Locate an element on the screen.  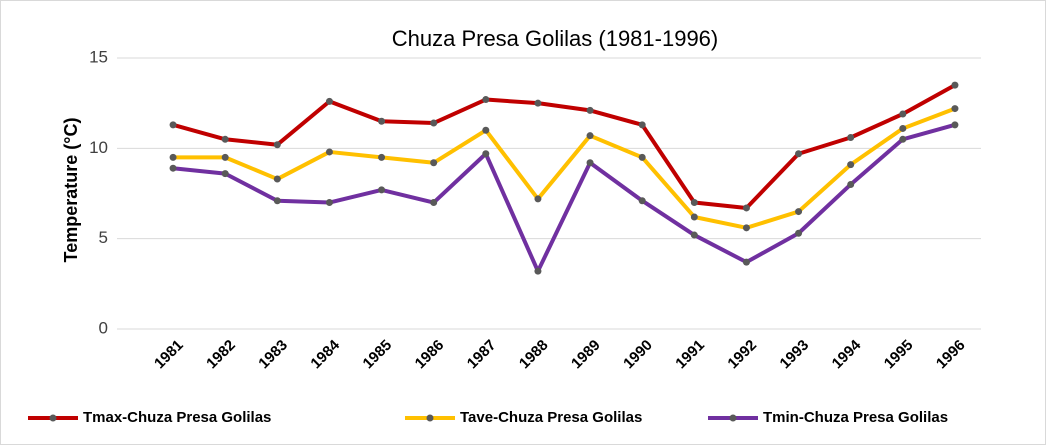
y-tick-label: 5 is located at coordinates (103, 237).